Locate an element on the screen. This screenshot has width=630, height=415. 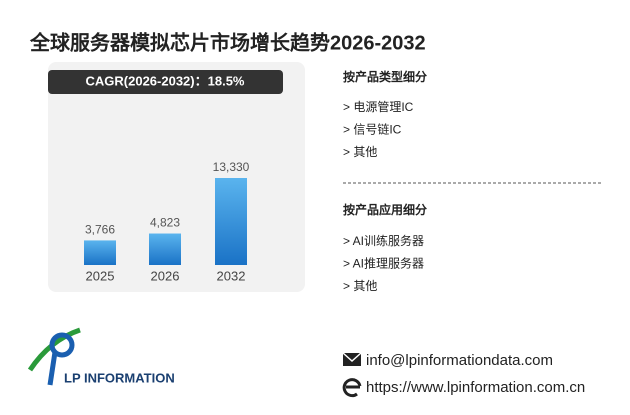
list: > AI训练服务器 > AI推理服务器 > 其他 is located at coordinates (383, 263).